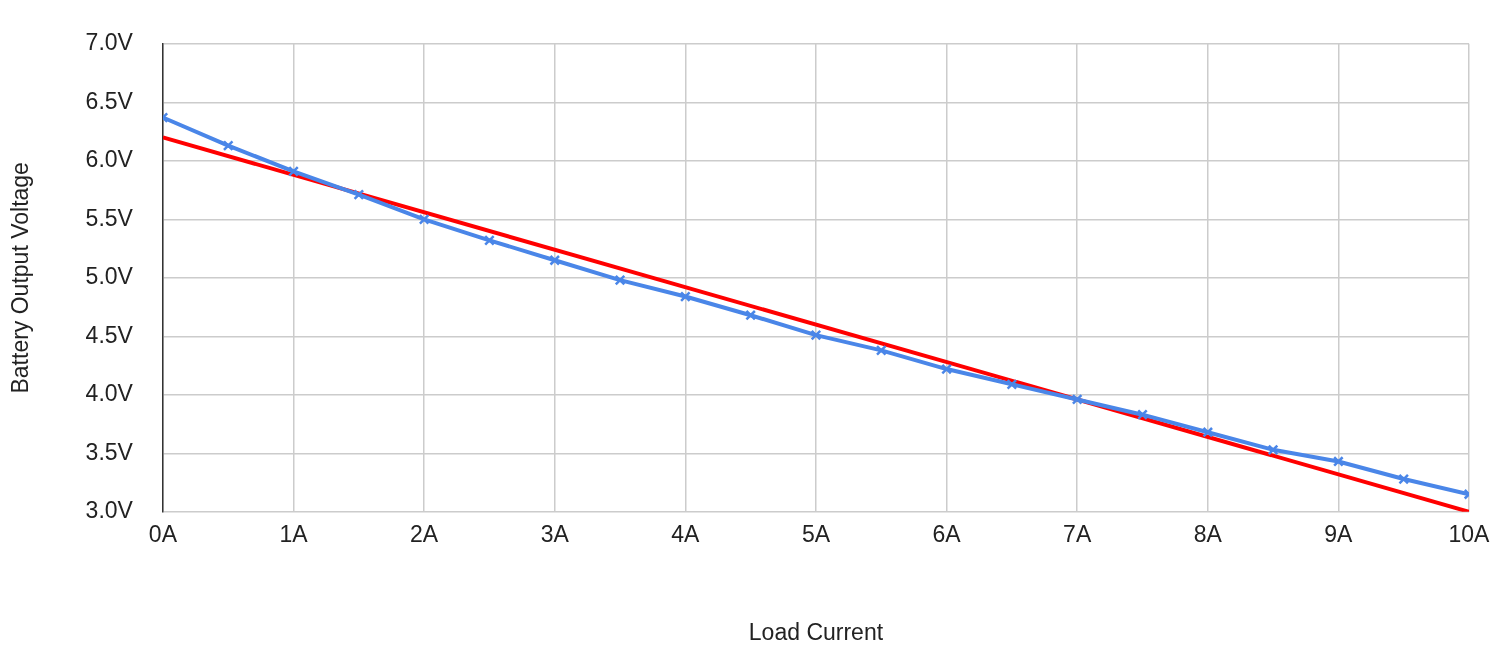 Image resolution: width=1503 pixels, height=659 pixels. I want to click on y-tick-label: 3.0V, so click(109, 510).